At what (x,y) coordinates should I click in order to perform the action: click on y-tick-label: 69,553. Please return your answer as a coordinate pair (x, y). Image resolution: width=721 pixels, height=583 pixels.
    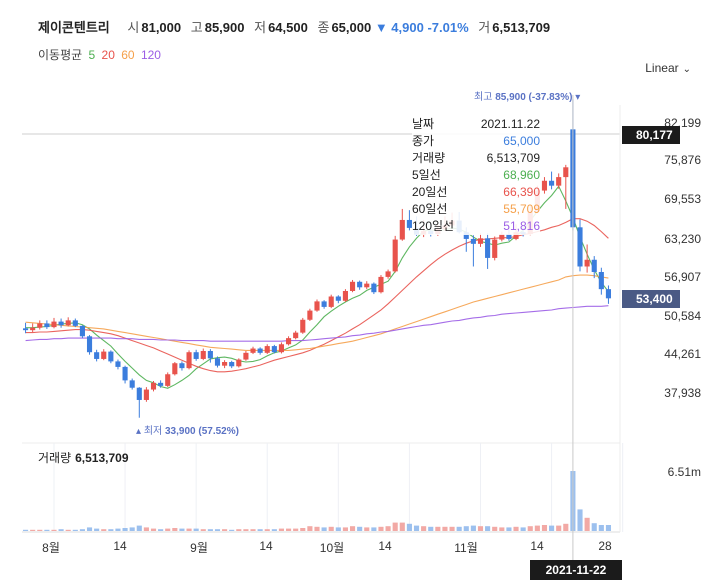
    Looking at the image, I should click on (682, 199).